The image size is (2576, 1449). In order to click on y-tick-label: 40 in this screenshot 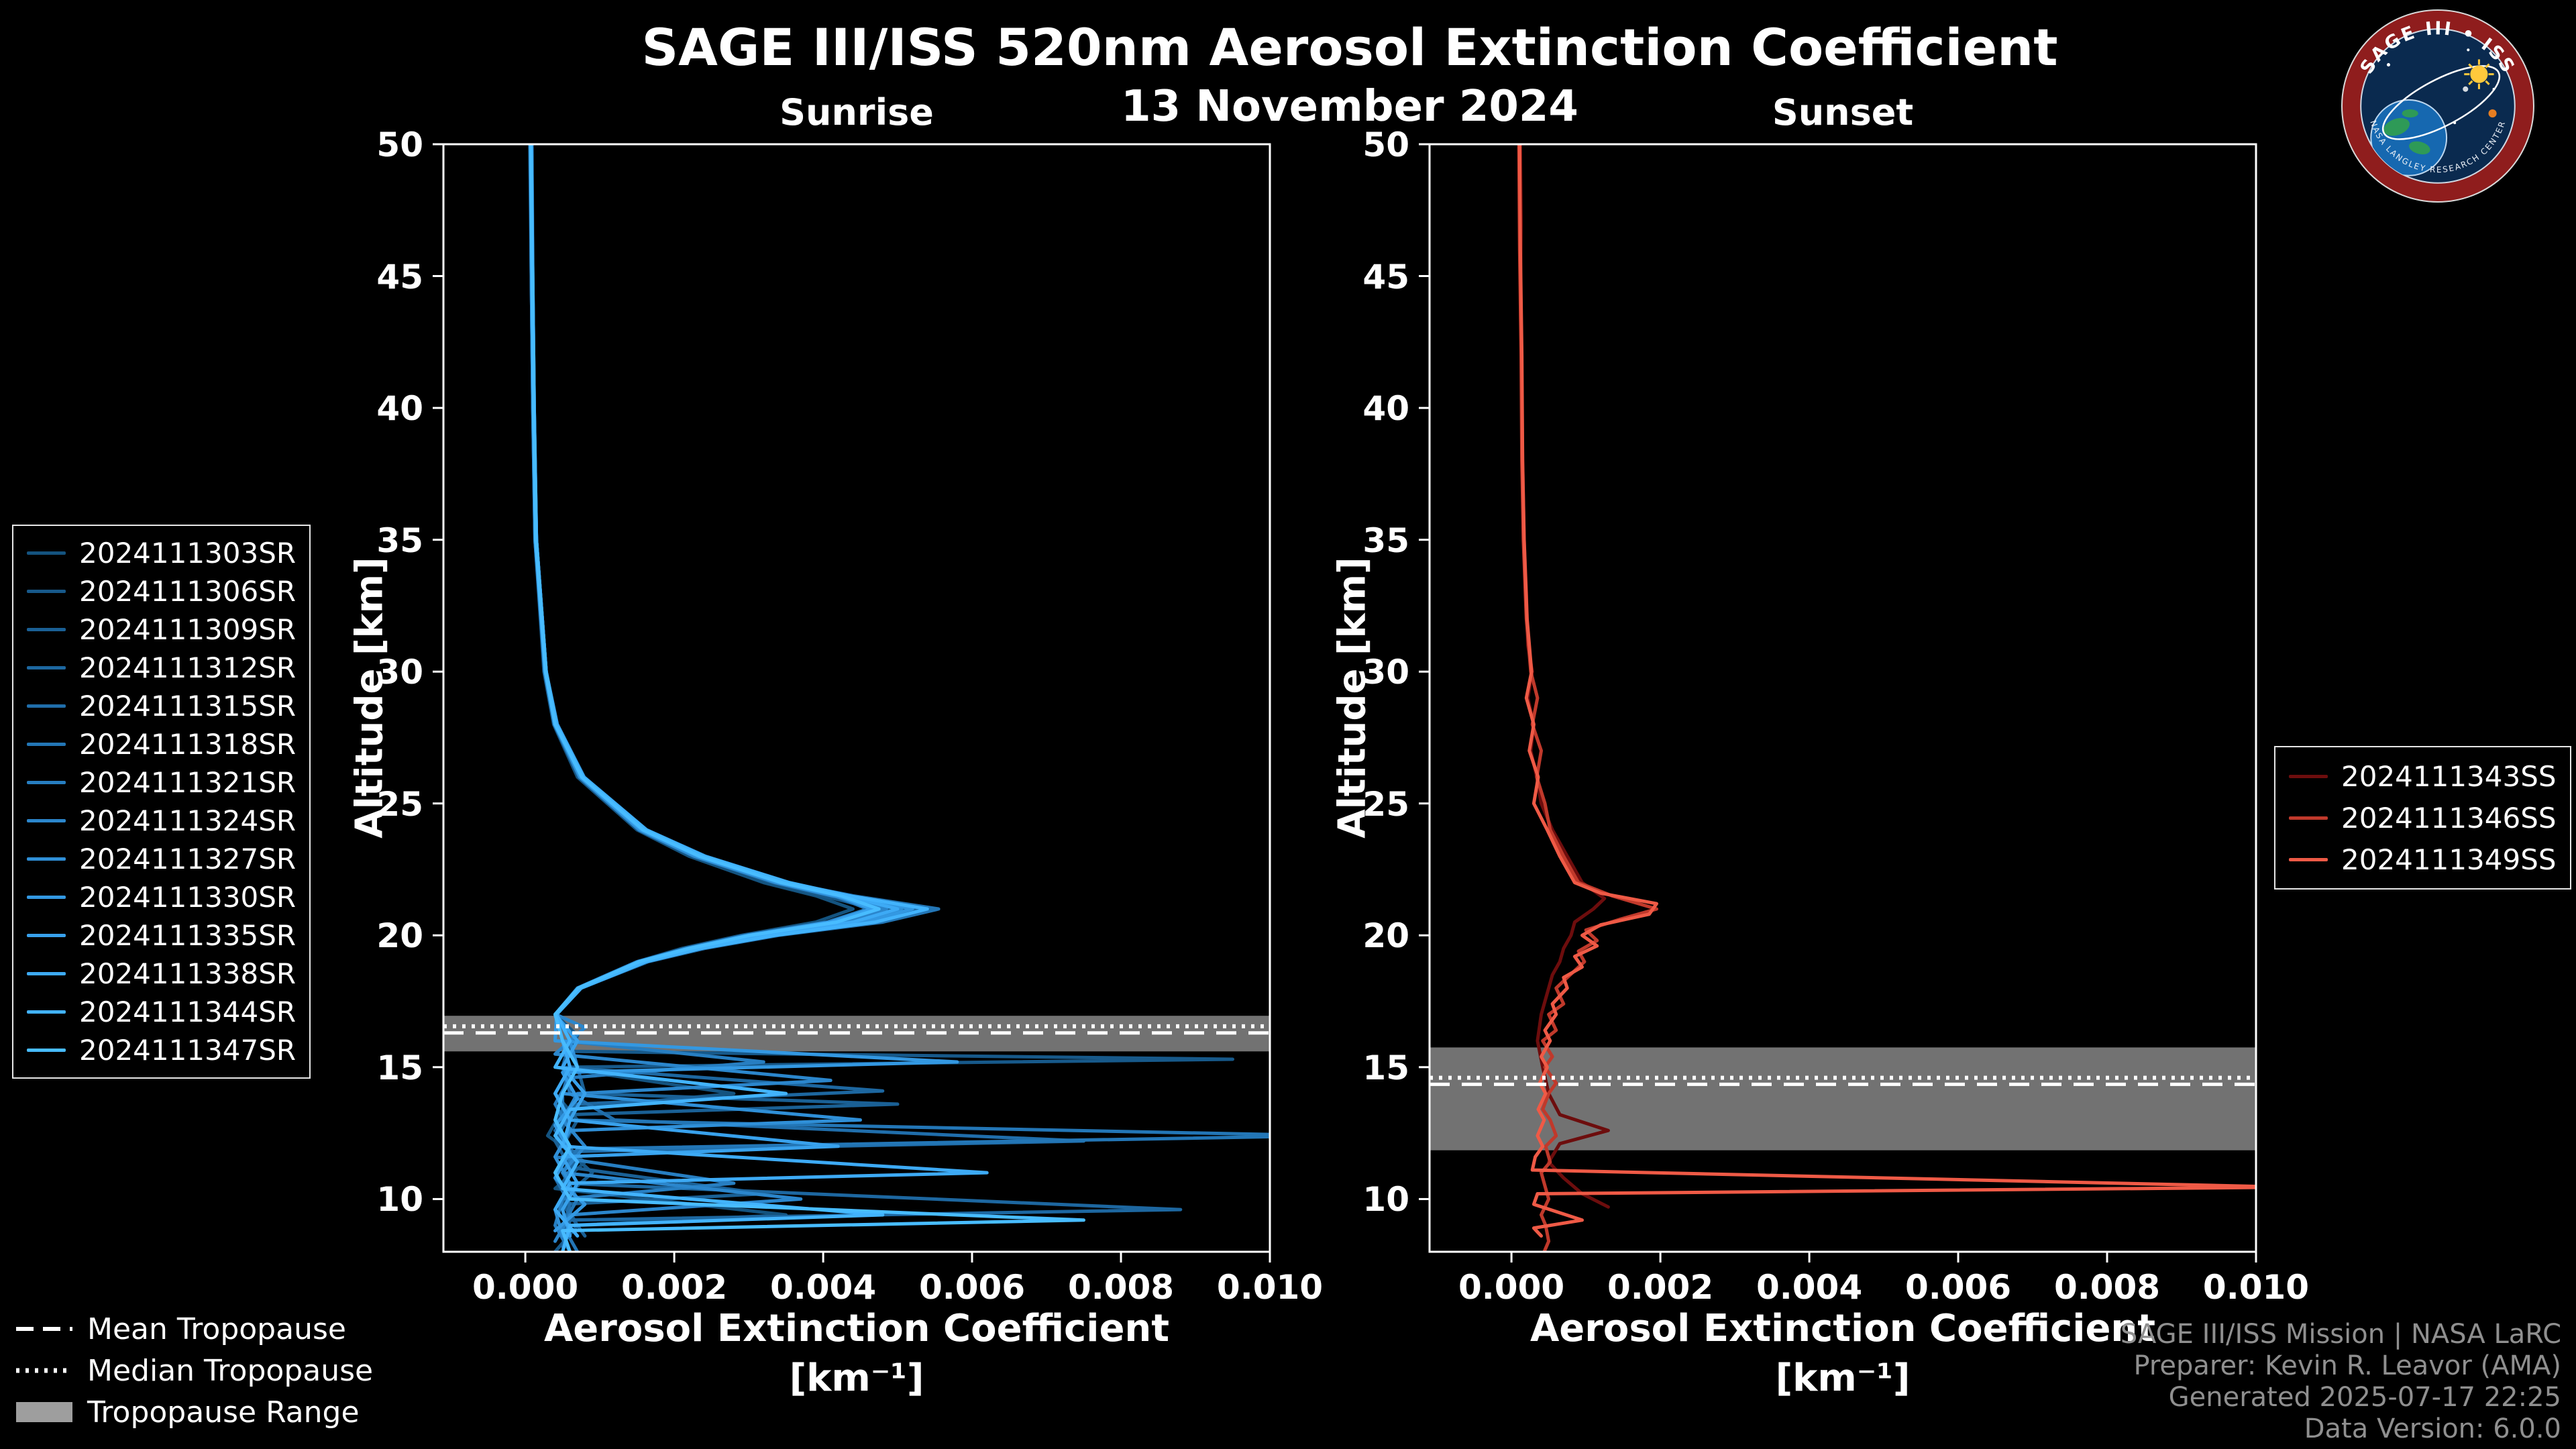, I will do `click(1385, 409)`.